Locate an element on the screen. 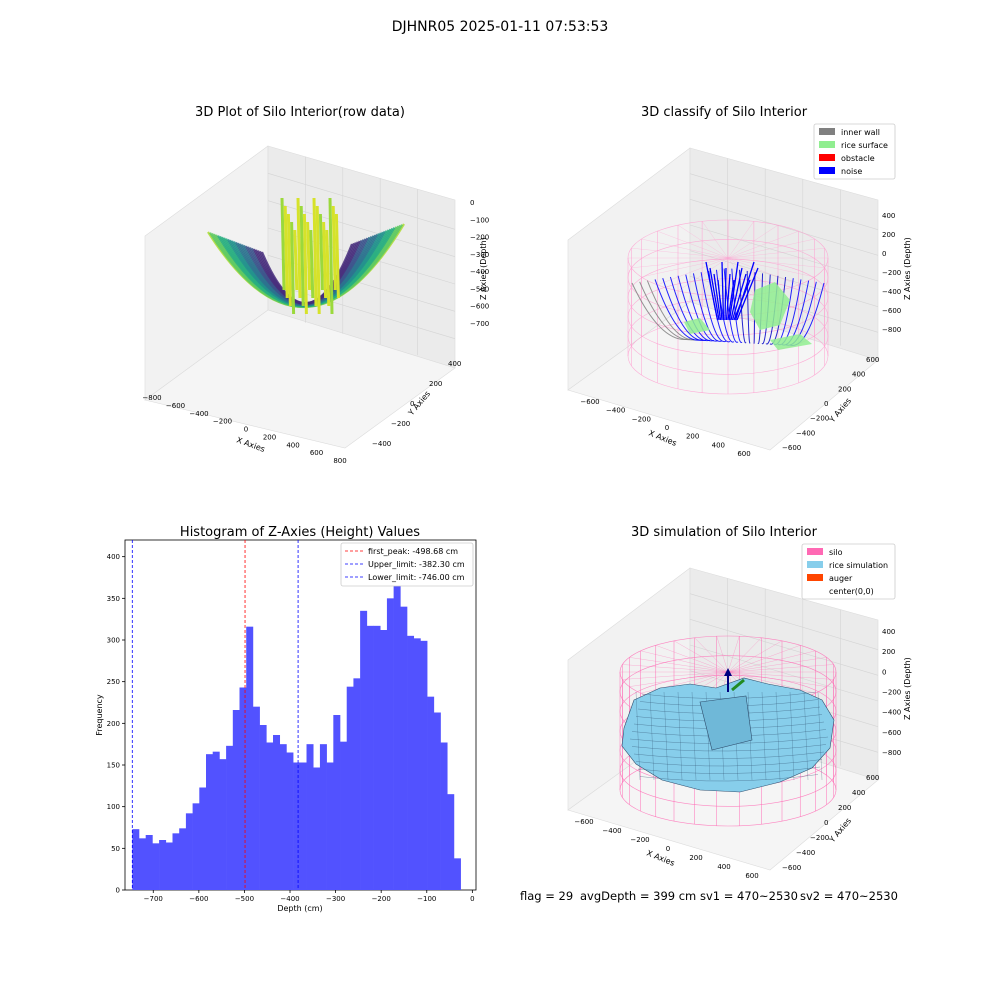 The height and width of the screenshot is (1000, 1000). simulation-x-tick-labels: −600 −400 −200 0 200 400 600 is located at coordinates (666, 849).